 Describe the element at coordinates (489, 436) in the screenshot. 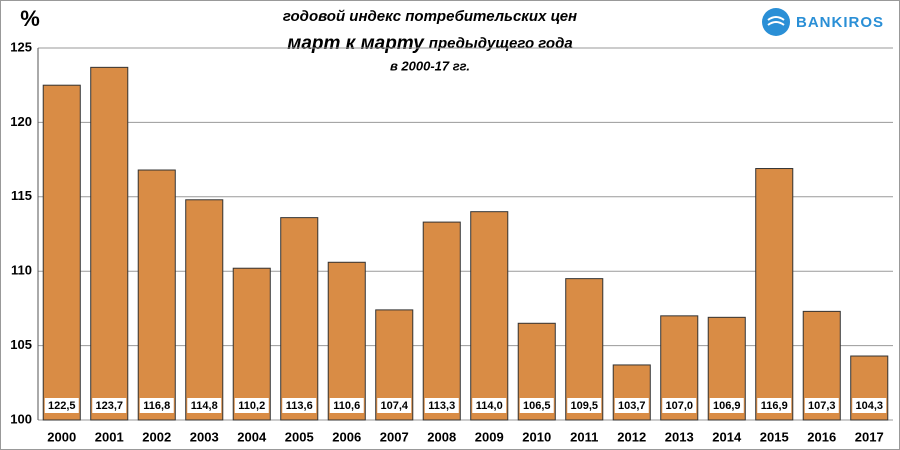

I see `x-tick-label: 2009` at that location.